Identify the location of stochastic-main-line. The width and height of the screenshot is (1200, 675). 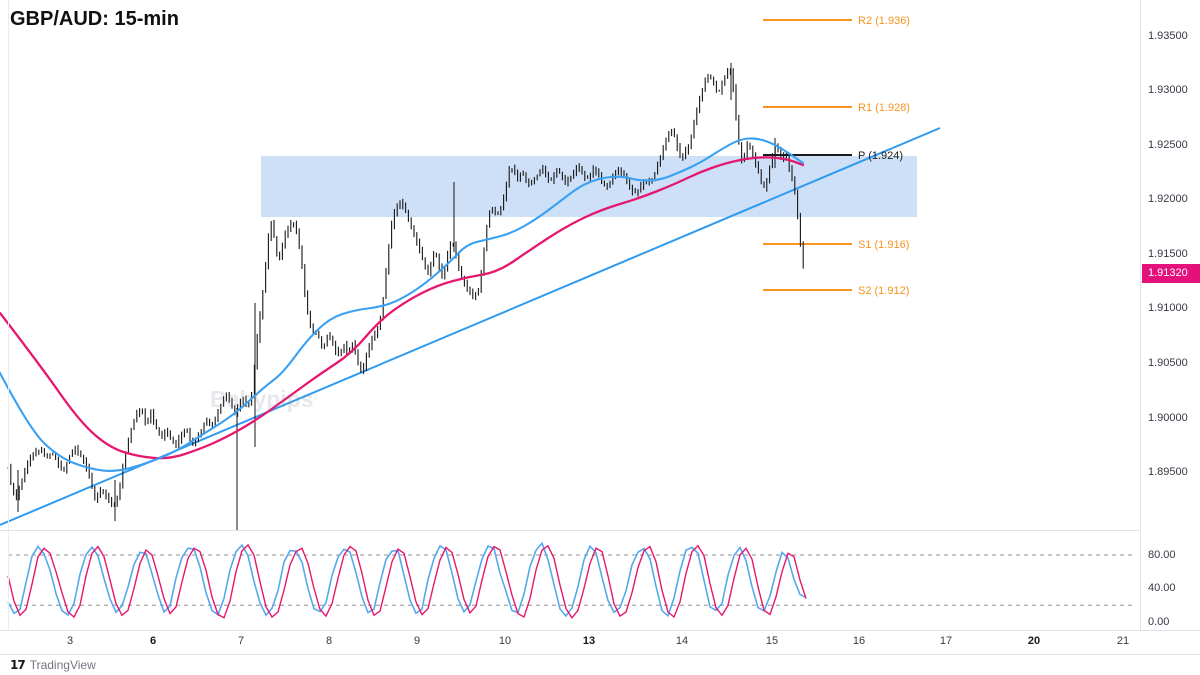
(407, 581).